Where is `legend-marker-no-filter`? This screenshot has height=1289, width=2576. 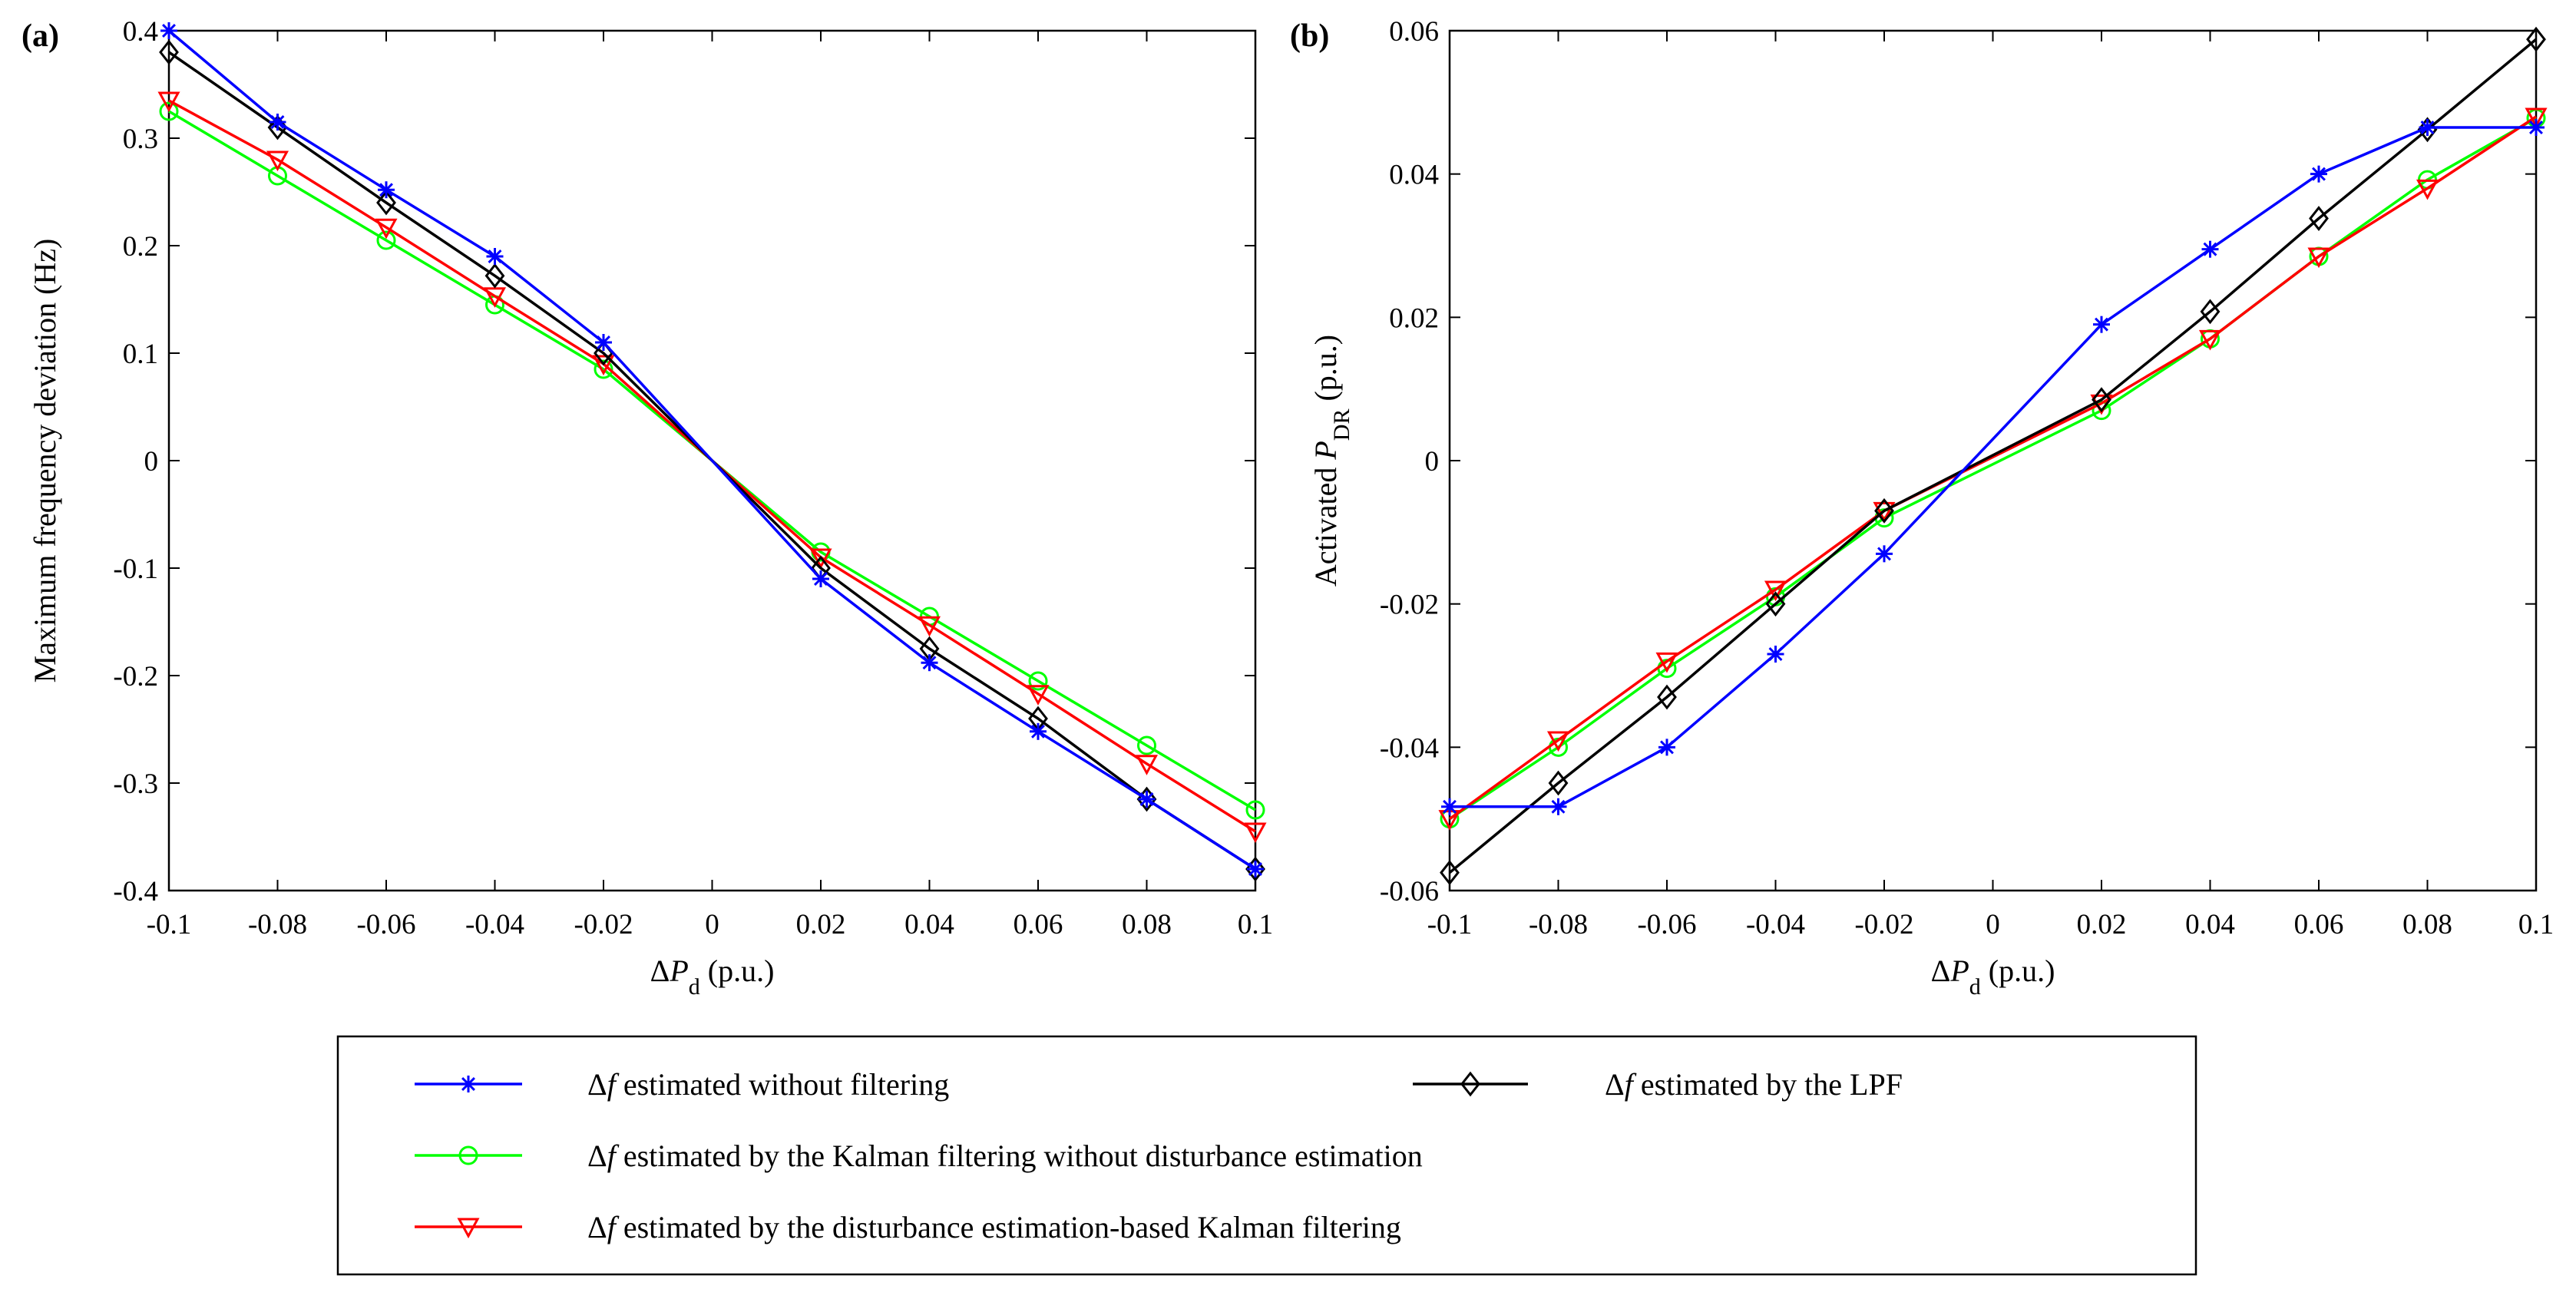 legend-marker-no-filter is located at coordinates (469, 1084).